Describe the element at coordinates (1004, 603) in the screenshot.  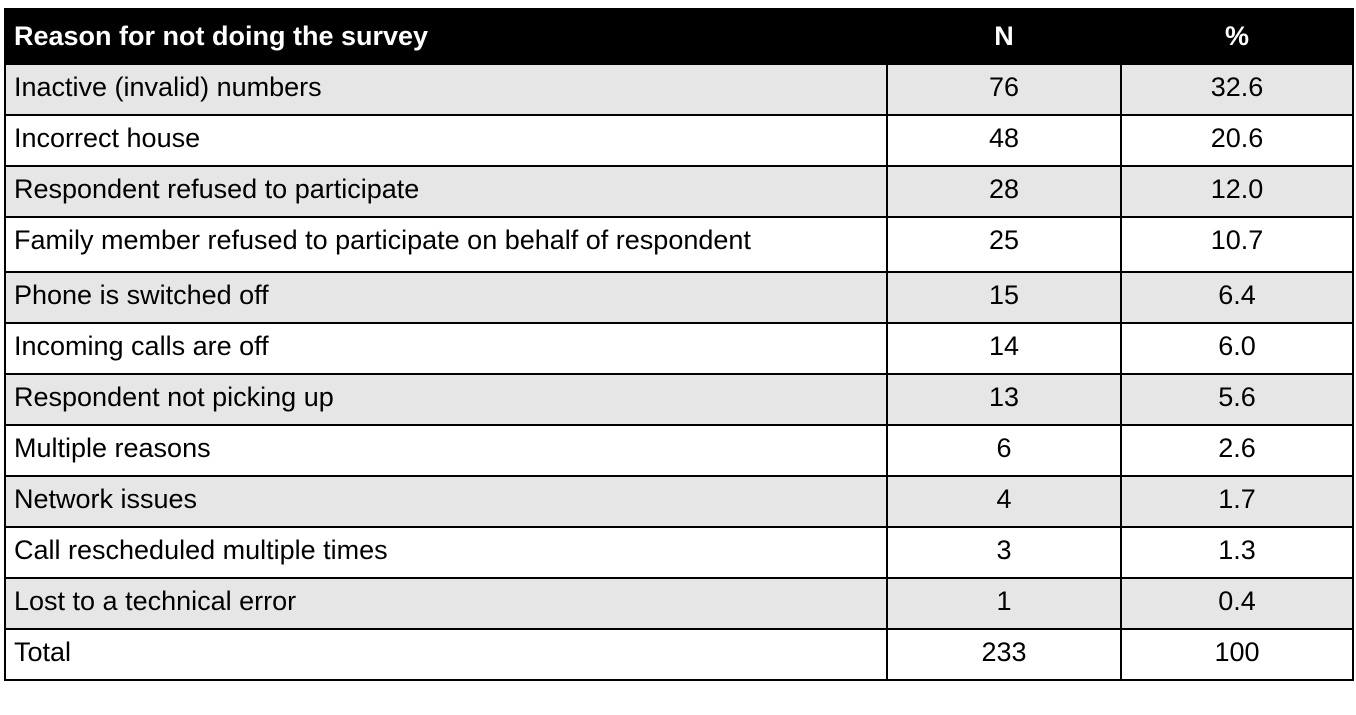
I see `cell-n: 1` at that location.